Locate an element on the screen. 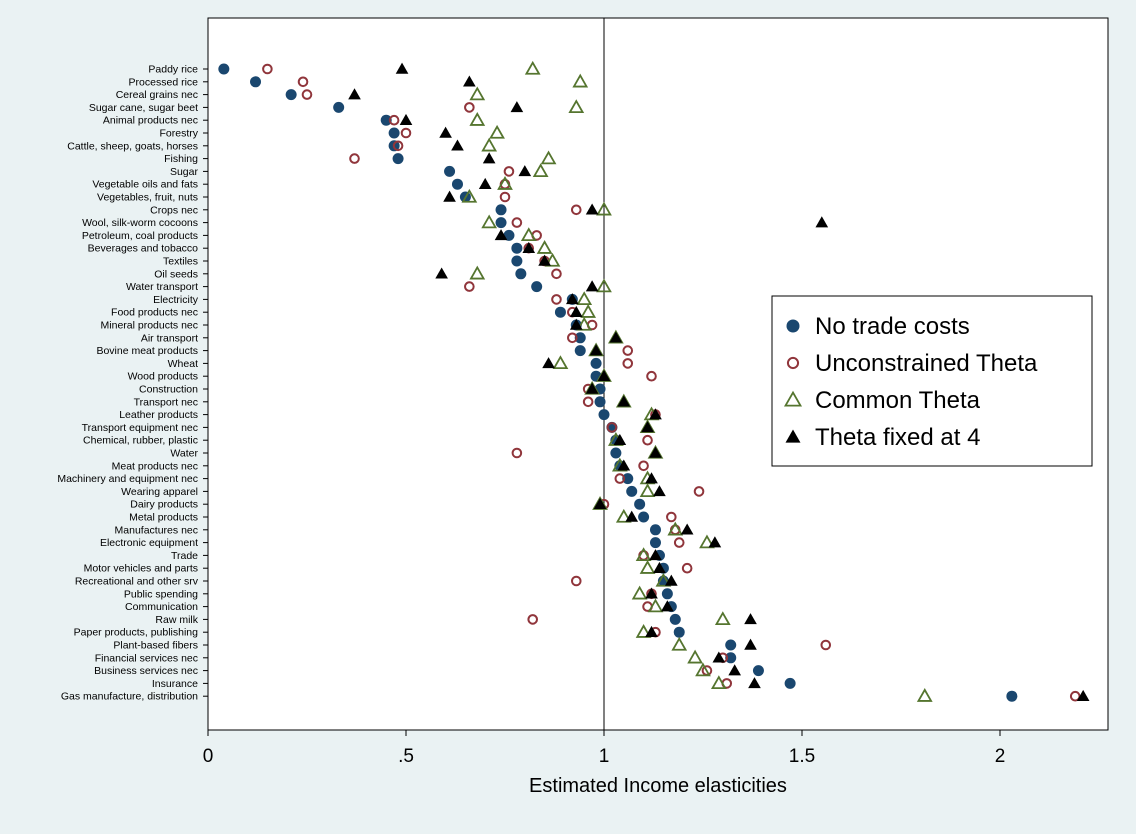 Image resolution: width=1136 pixels, height=834 pixels. y-tick-label: Electronic equipment is located at coordinates (149, 543).